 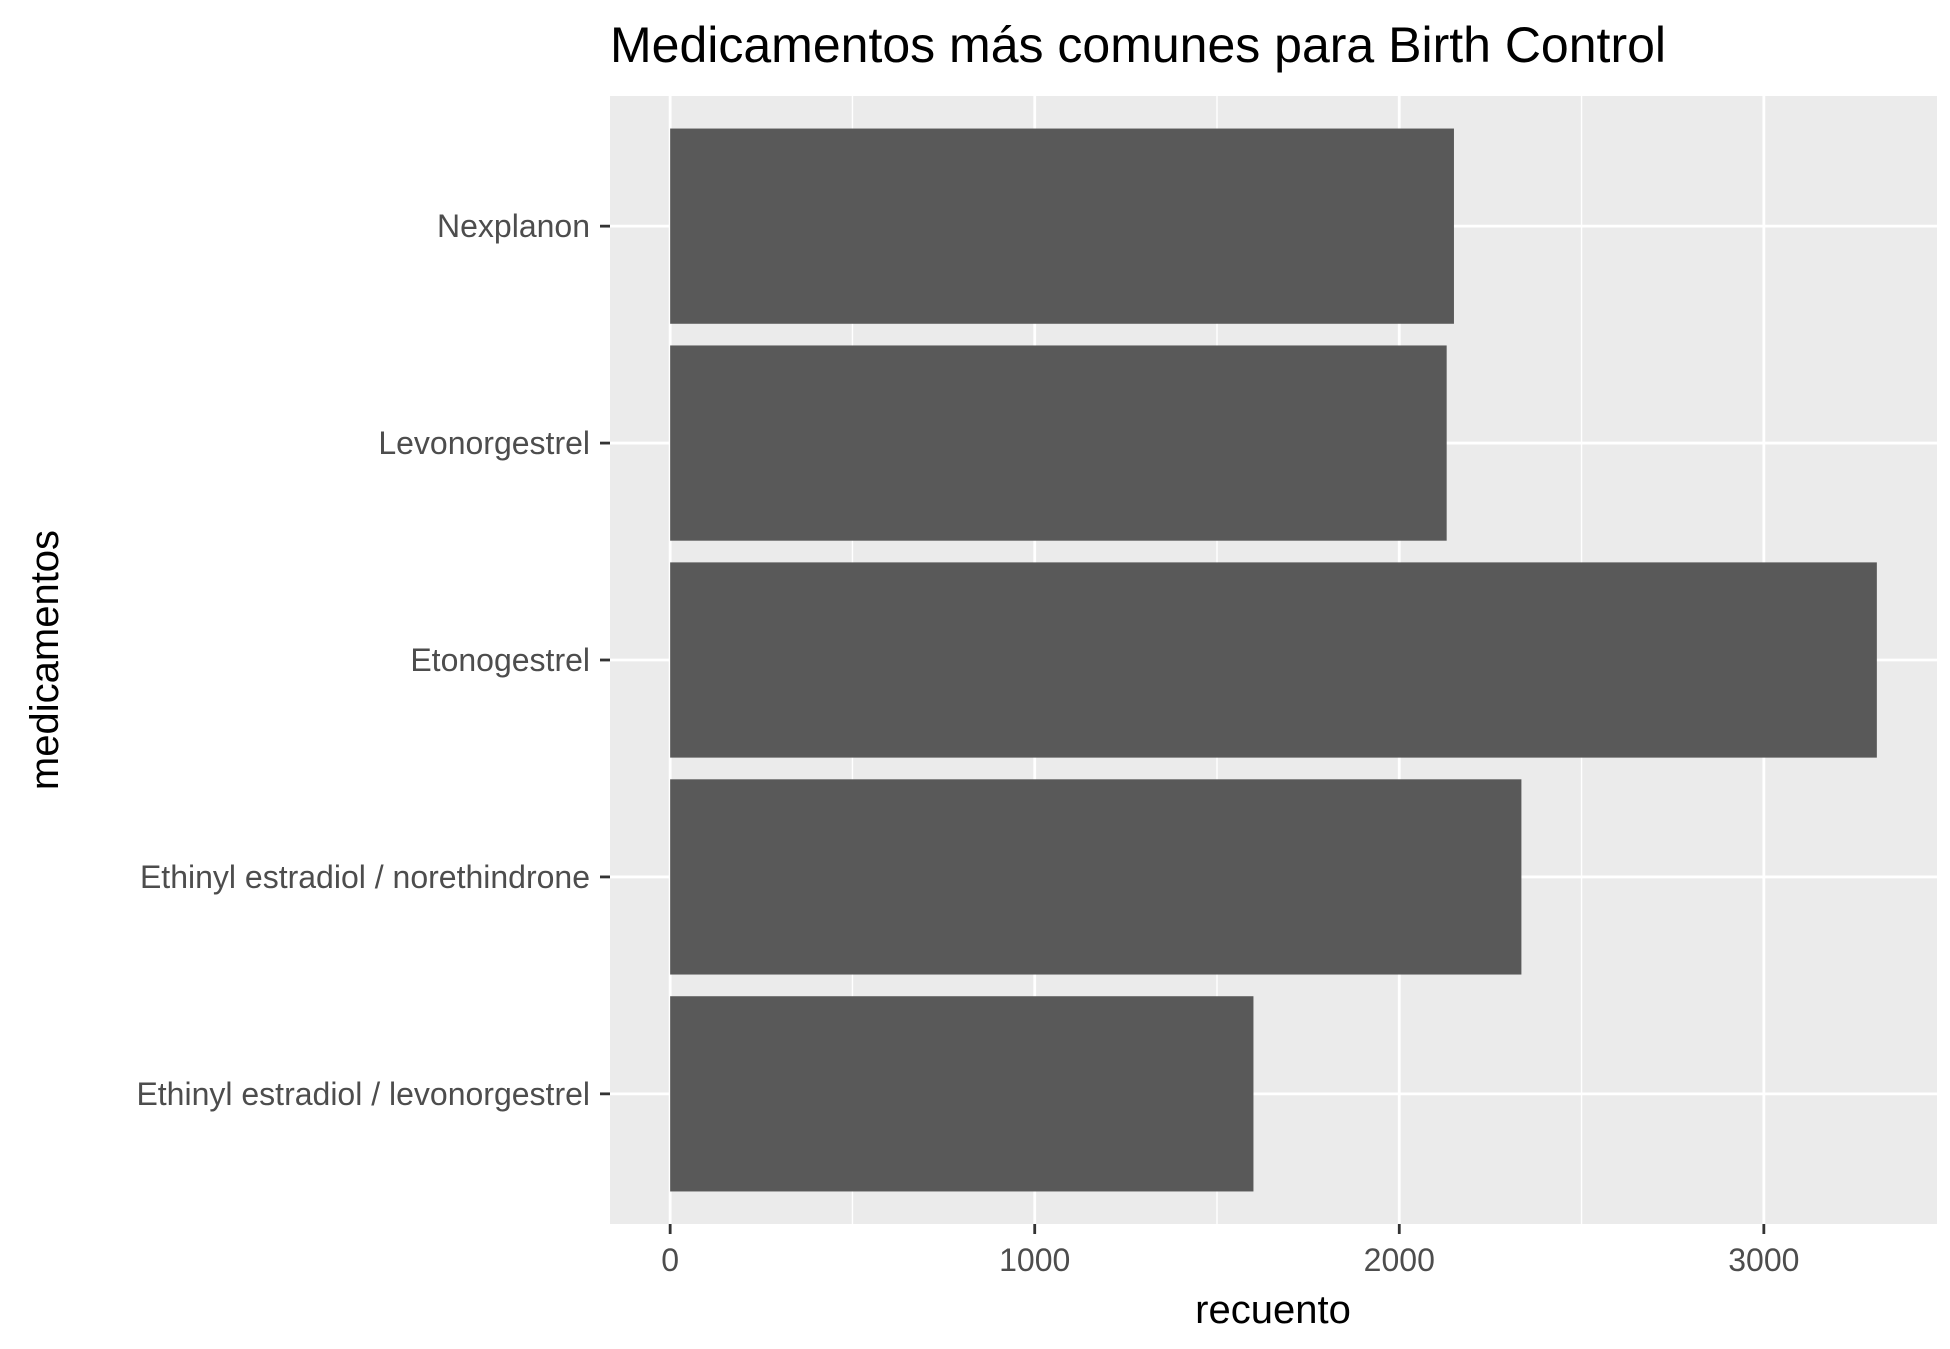 I want to click on y-axis-title: medicamentos, so click(x=45, y=660).